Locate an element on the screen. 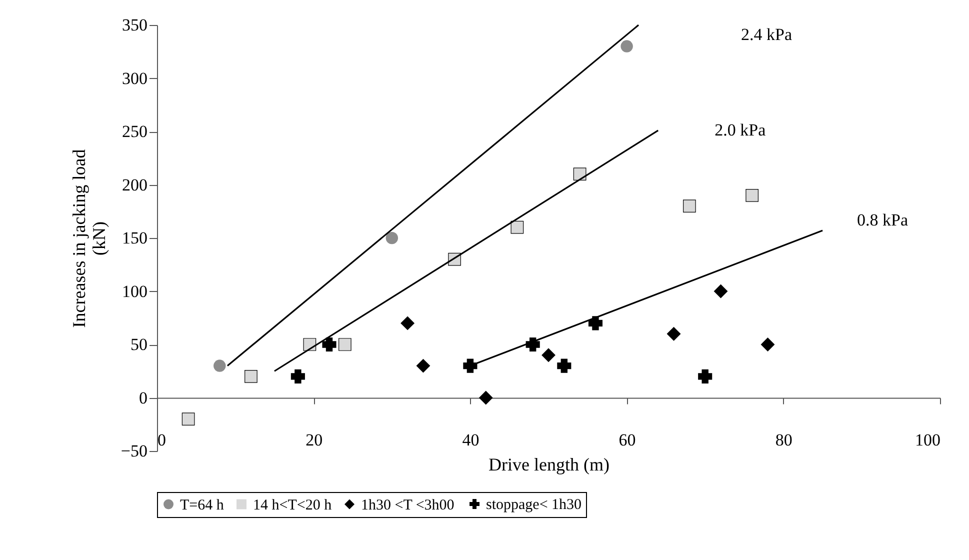 The height and width of the screenshot is (560, 969). y-tick-label: 250 is located at coordinates (135, 131).